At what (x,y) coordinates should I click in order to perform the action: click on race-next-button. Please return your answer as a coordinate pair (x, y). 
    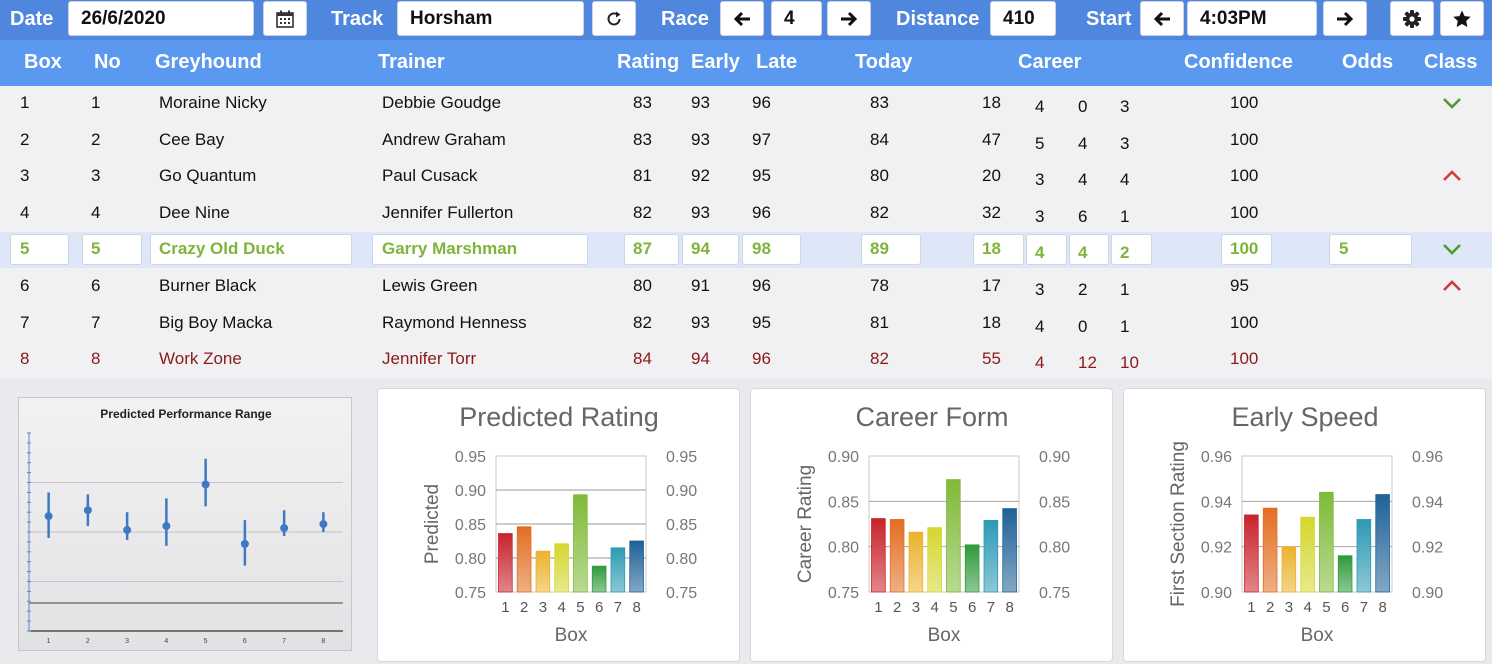
    Looking at the image, I should click on (849, 18).